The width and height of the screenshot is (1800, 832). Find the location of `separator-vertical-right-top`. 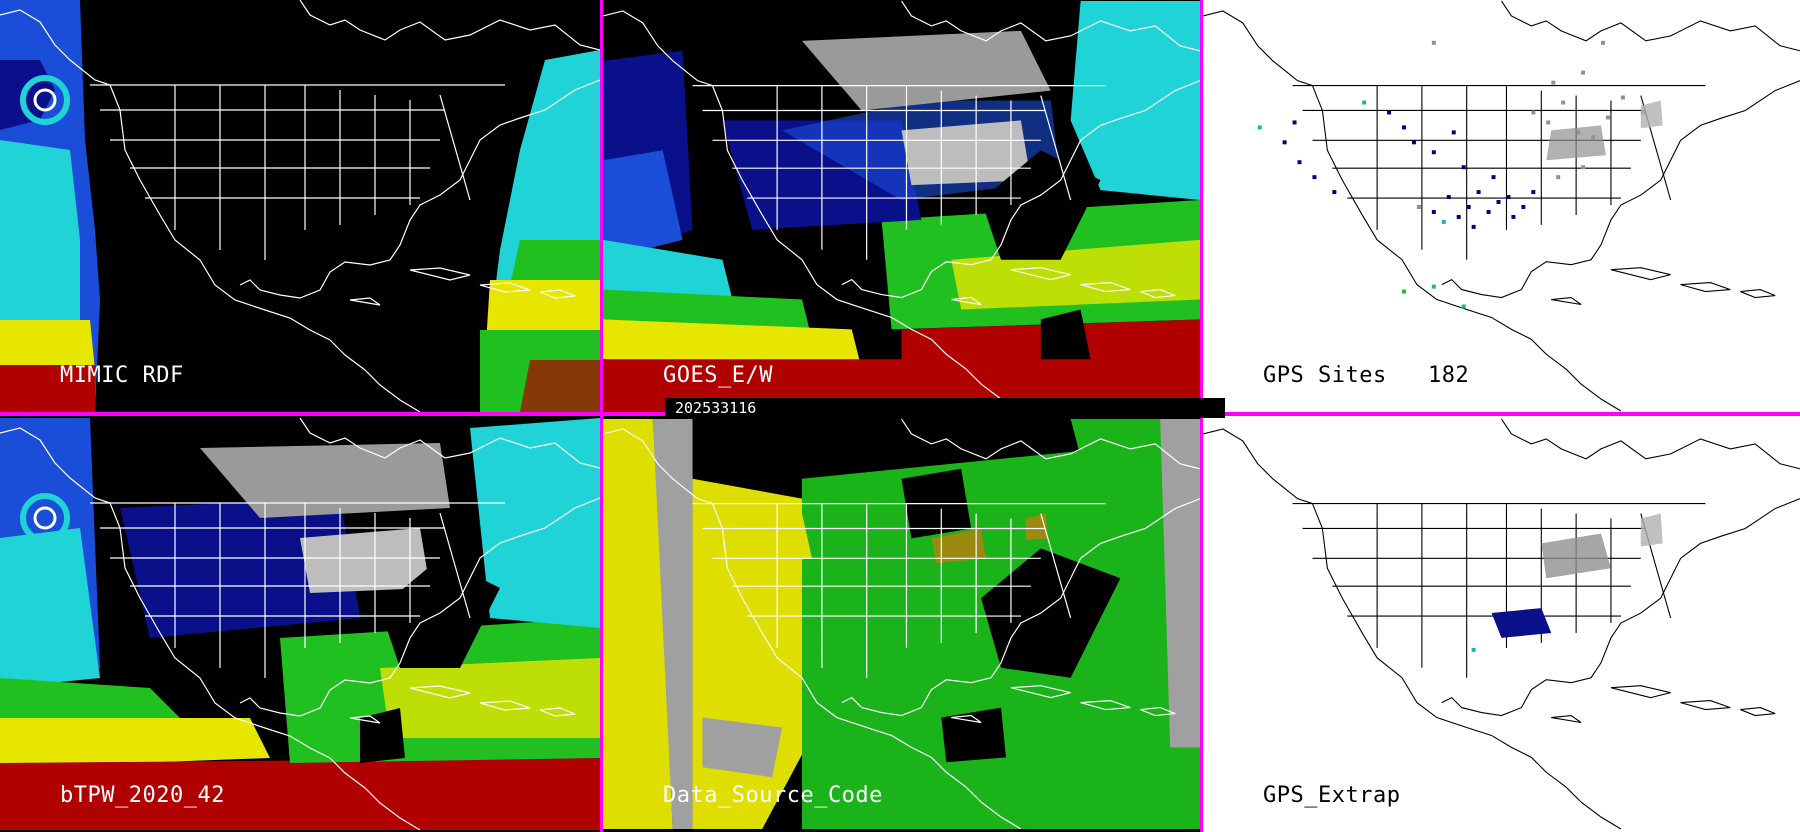

separator-vertical-right-top is located at coordinates (1201, 206).